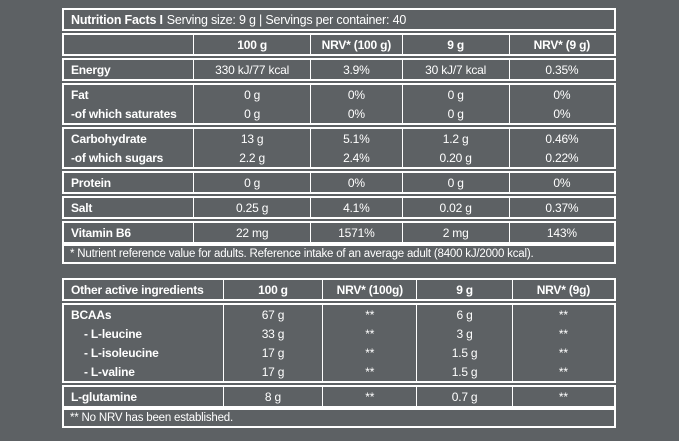 Image resolution: width=679 pixels, height=441 pixels. What do you see at coordinates (561, 157) in the screenshot?
I see `nutrient-value: 0.22%` at bounding box center [561, 157].